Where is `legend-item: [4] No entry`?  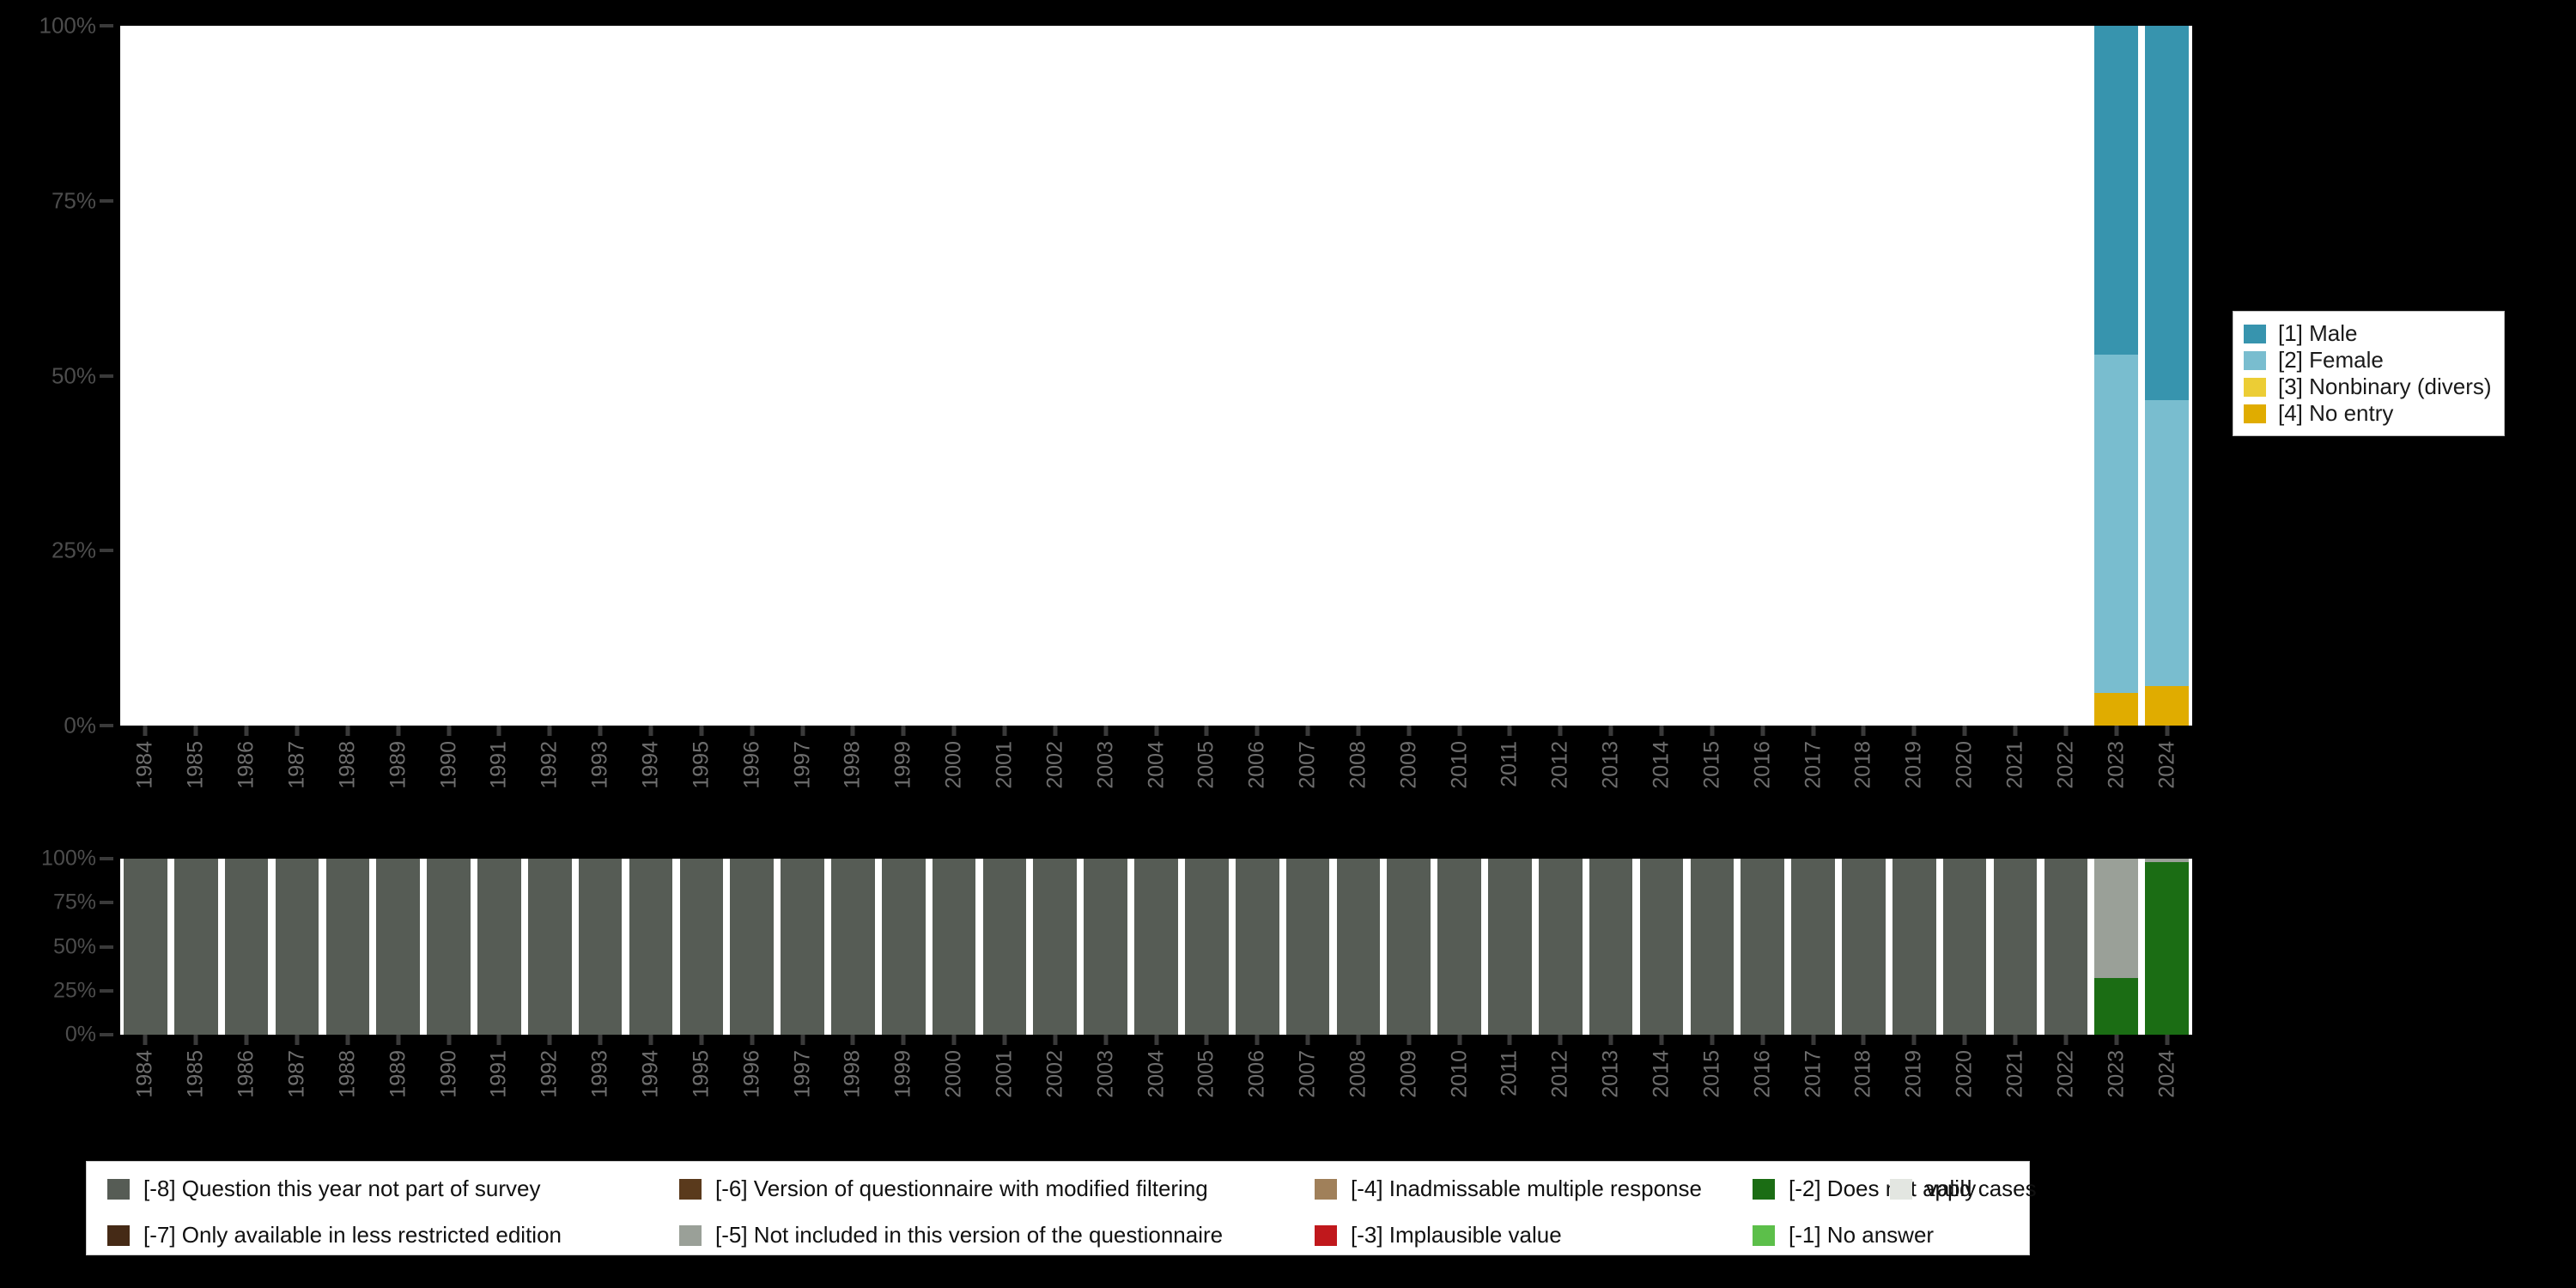
legend-item: [4] No entry is located at coordinates (2368, 413).